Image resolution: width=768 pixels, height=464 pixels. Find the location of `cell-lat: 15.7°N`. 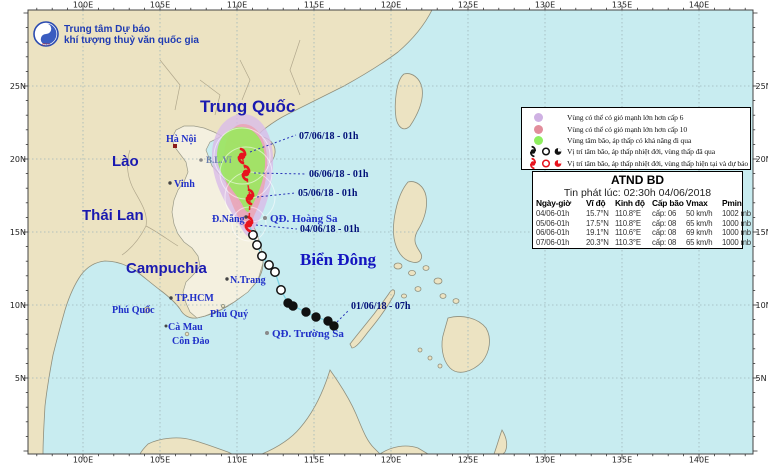

cell-lat: 15.7°N is located at coordinates (597, 213).